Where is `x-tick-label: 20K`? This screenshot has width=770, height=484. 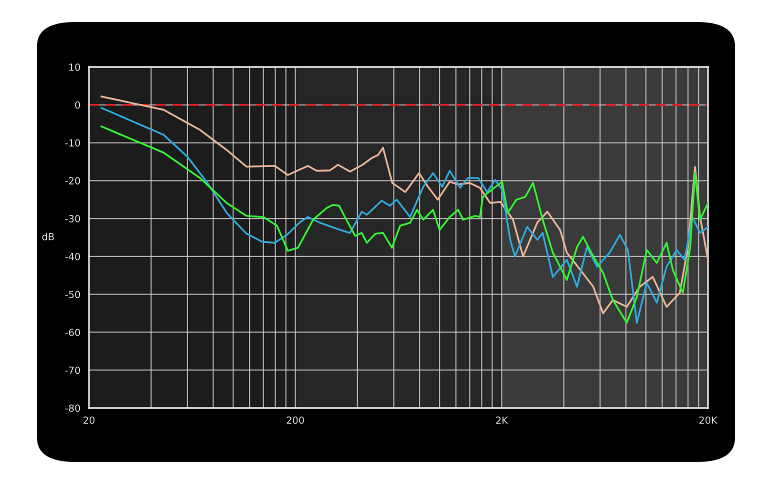 x-tick-label: 20K is located at coordinates (708, 420).